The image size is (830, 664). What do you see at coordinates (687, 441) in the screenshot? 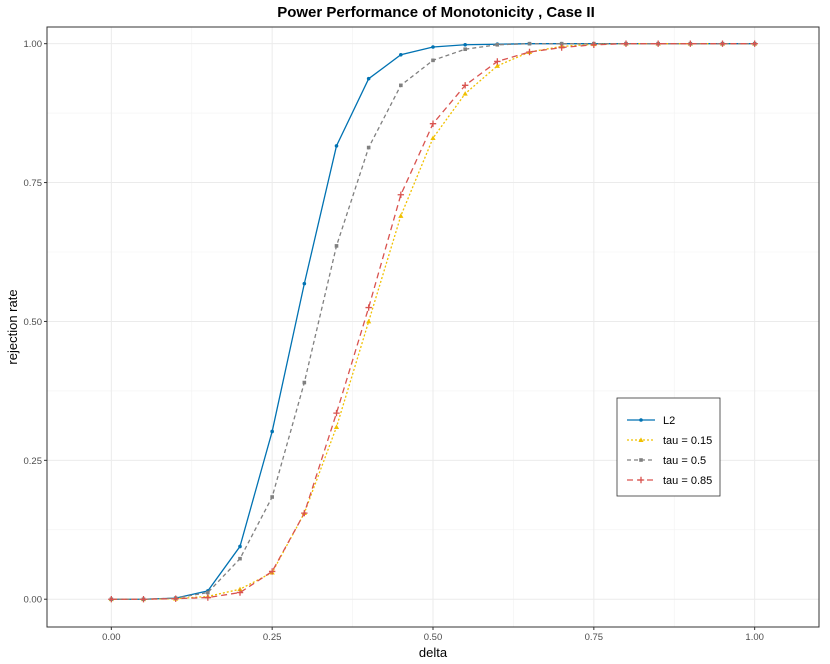
I see `legend-label: tau = 0.15` at bounding box center [687, 441].